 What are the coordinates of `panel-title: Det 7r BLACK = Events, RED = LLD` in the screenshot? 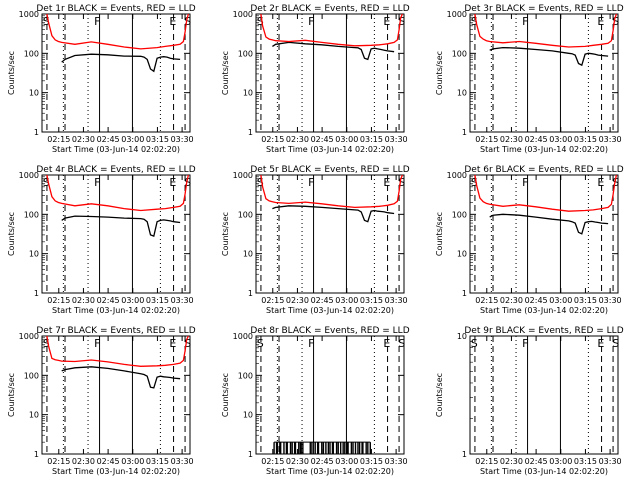 It's located at (115, 331).